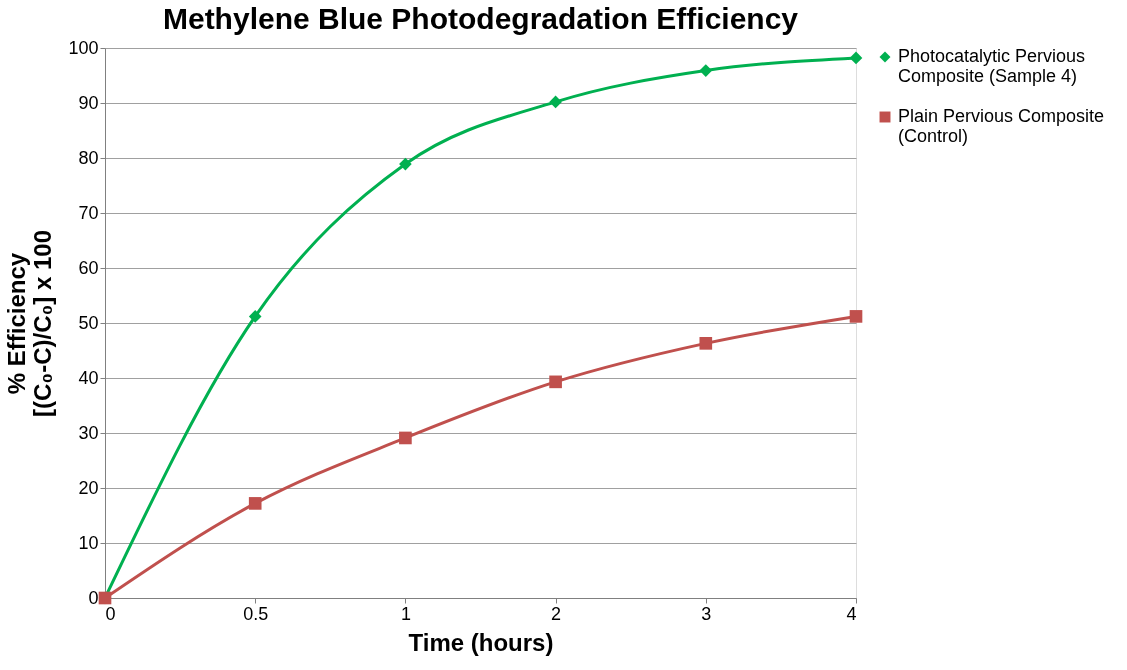  Describe the element at coordinates (88, 377) in the screenshot. I see `y-tick-label: 40` at that location.